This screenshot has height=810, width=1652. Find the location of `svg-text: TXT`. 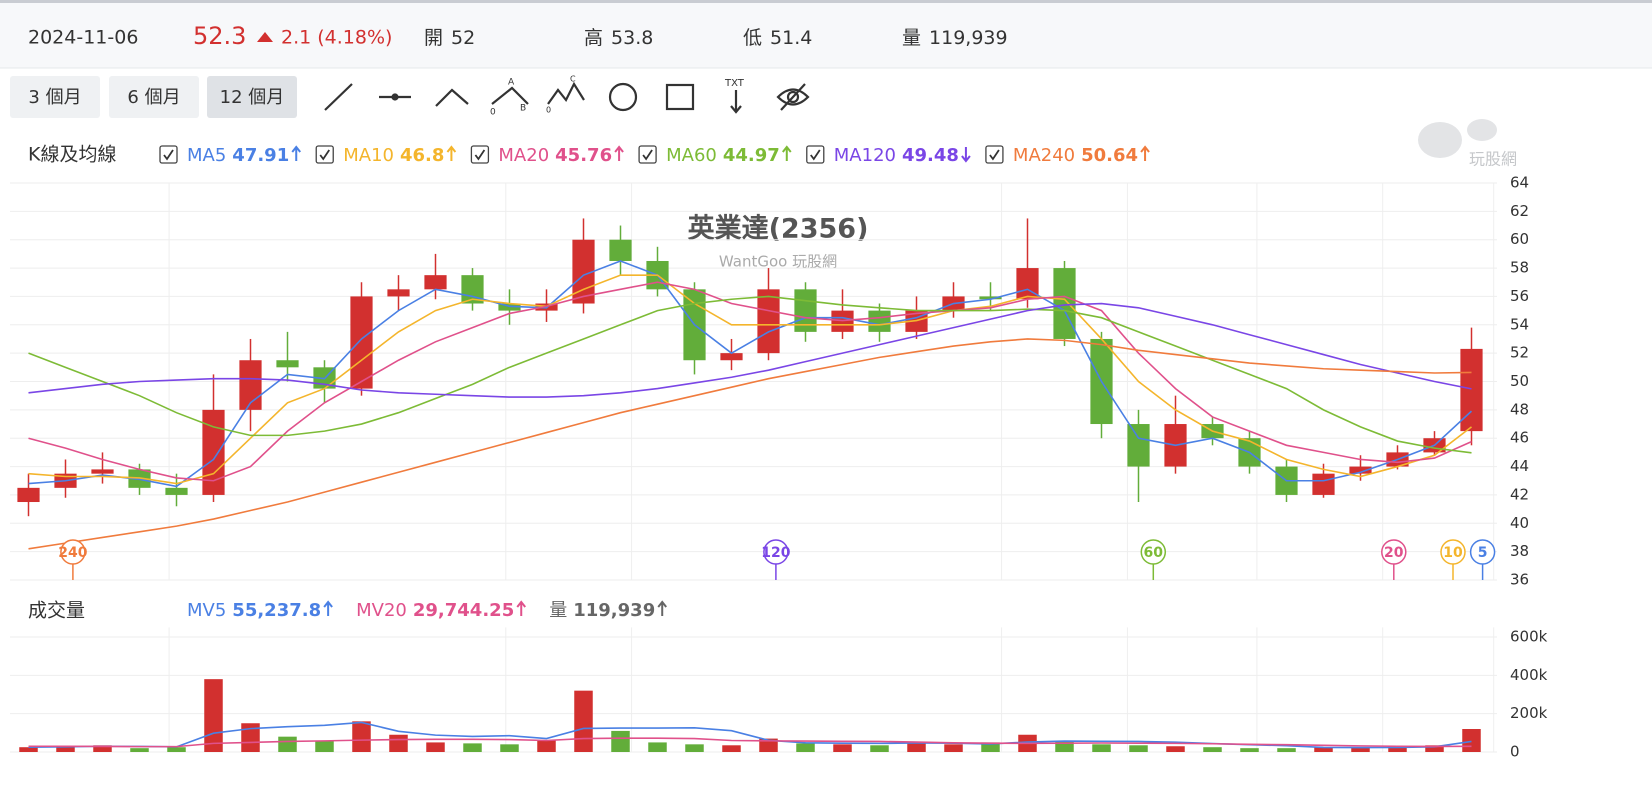

svg-text: TXT is located at coordinates (734, 83).